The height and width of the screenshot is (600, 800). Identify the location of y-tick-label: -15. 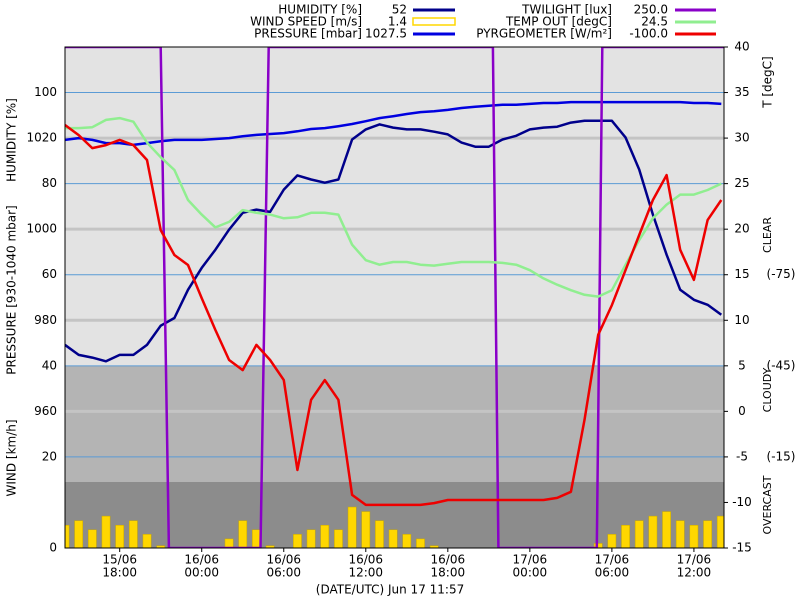
(742, 548).